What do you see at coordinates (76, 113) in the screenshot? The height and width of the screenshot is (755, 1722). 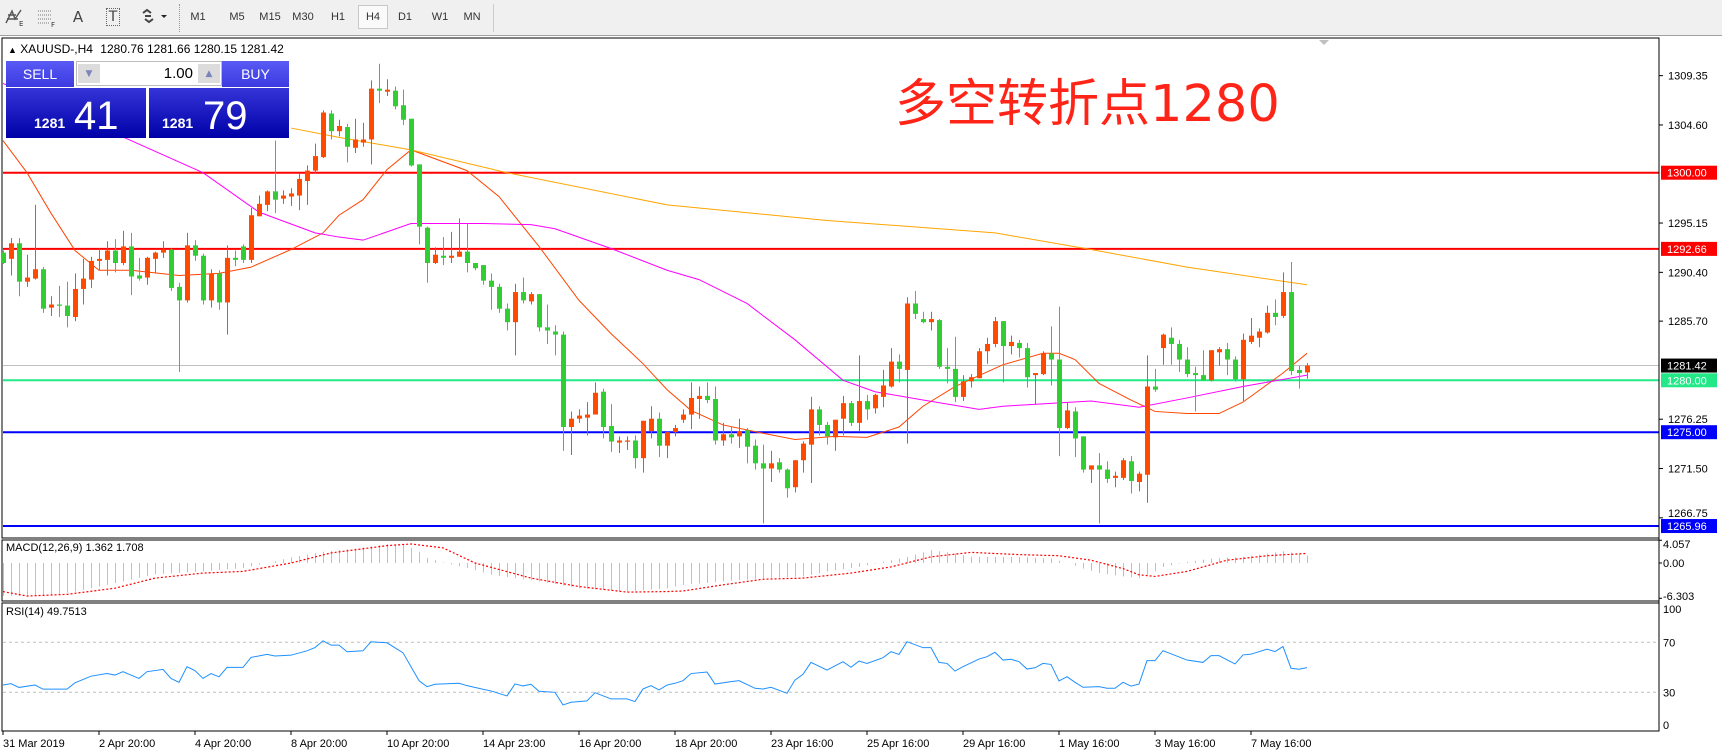 I see `sell-price-box: 1281 41` at bounding box center [76, 113].